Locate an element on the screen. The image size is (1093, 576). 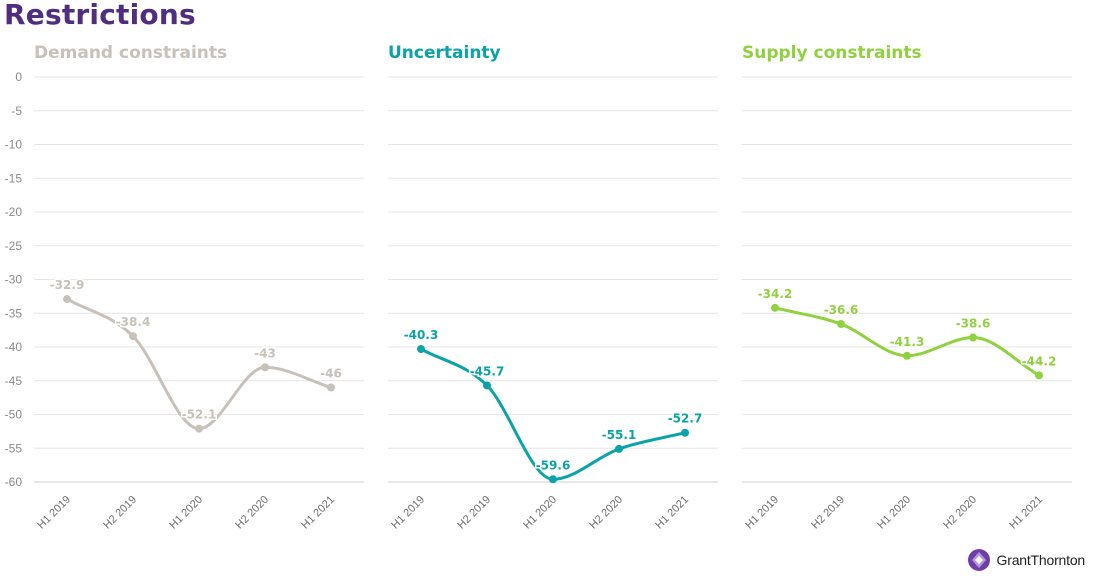
grant-thornton-logo: GrantThornton is located at coordinates (1026, 560).